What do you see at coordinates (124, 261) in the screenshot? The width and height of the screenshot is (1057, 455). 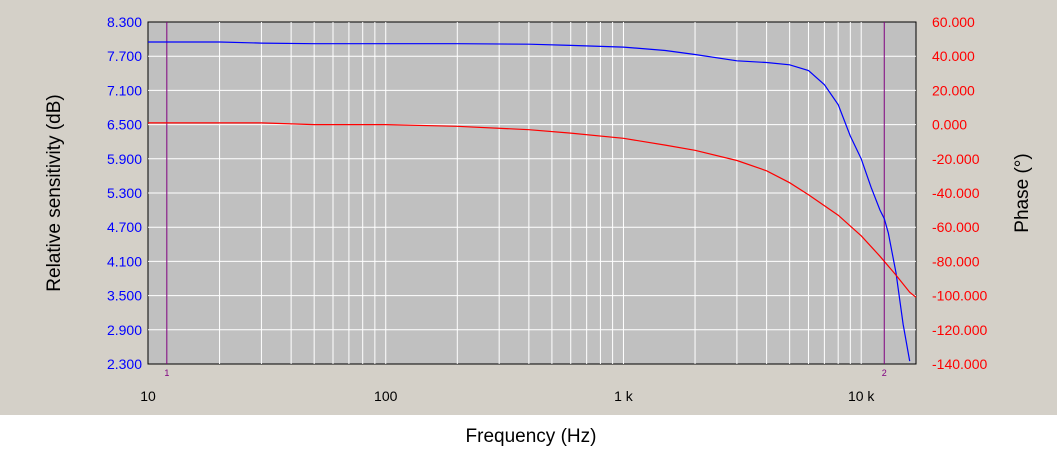 I see `y-left-tick-label: 4.100` at bounding box center [124, 261].